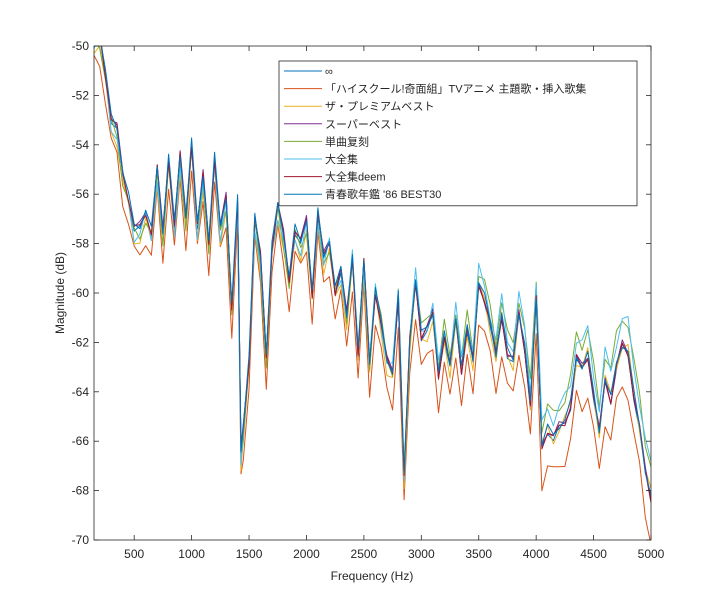 The height and width of the screenshot is (613, 720). Describe the element at coordinates (81, 95) in the screenshot. I see `y-tick-label: -52` at that location.